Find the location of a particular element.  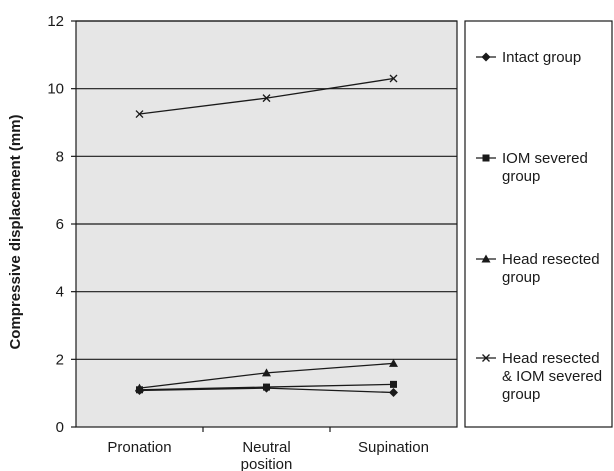

y-tick-label: 8 is located at coordinates (60, 156).